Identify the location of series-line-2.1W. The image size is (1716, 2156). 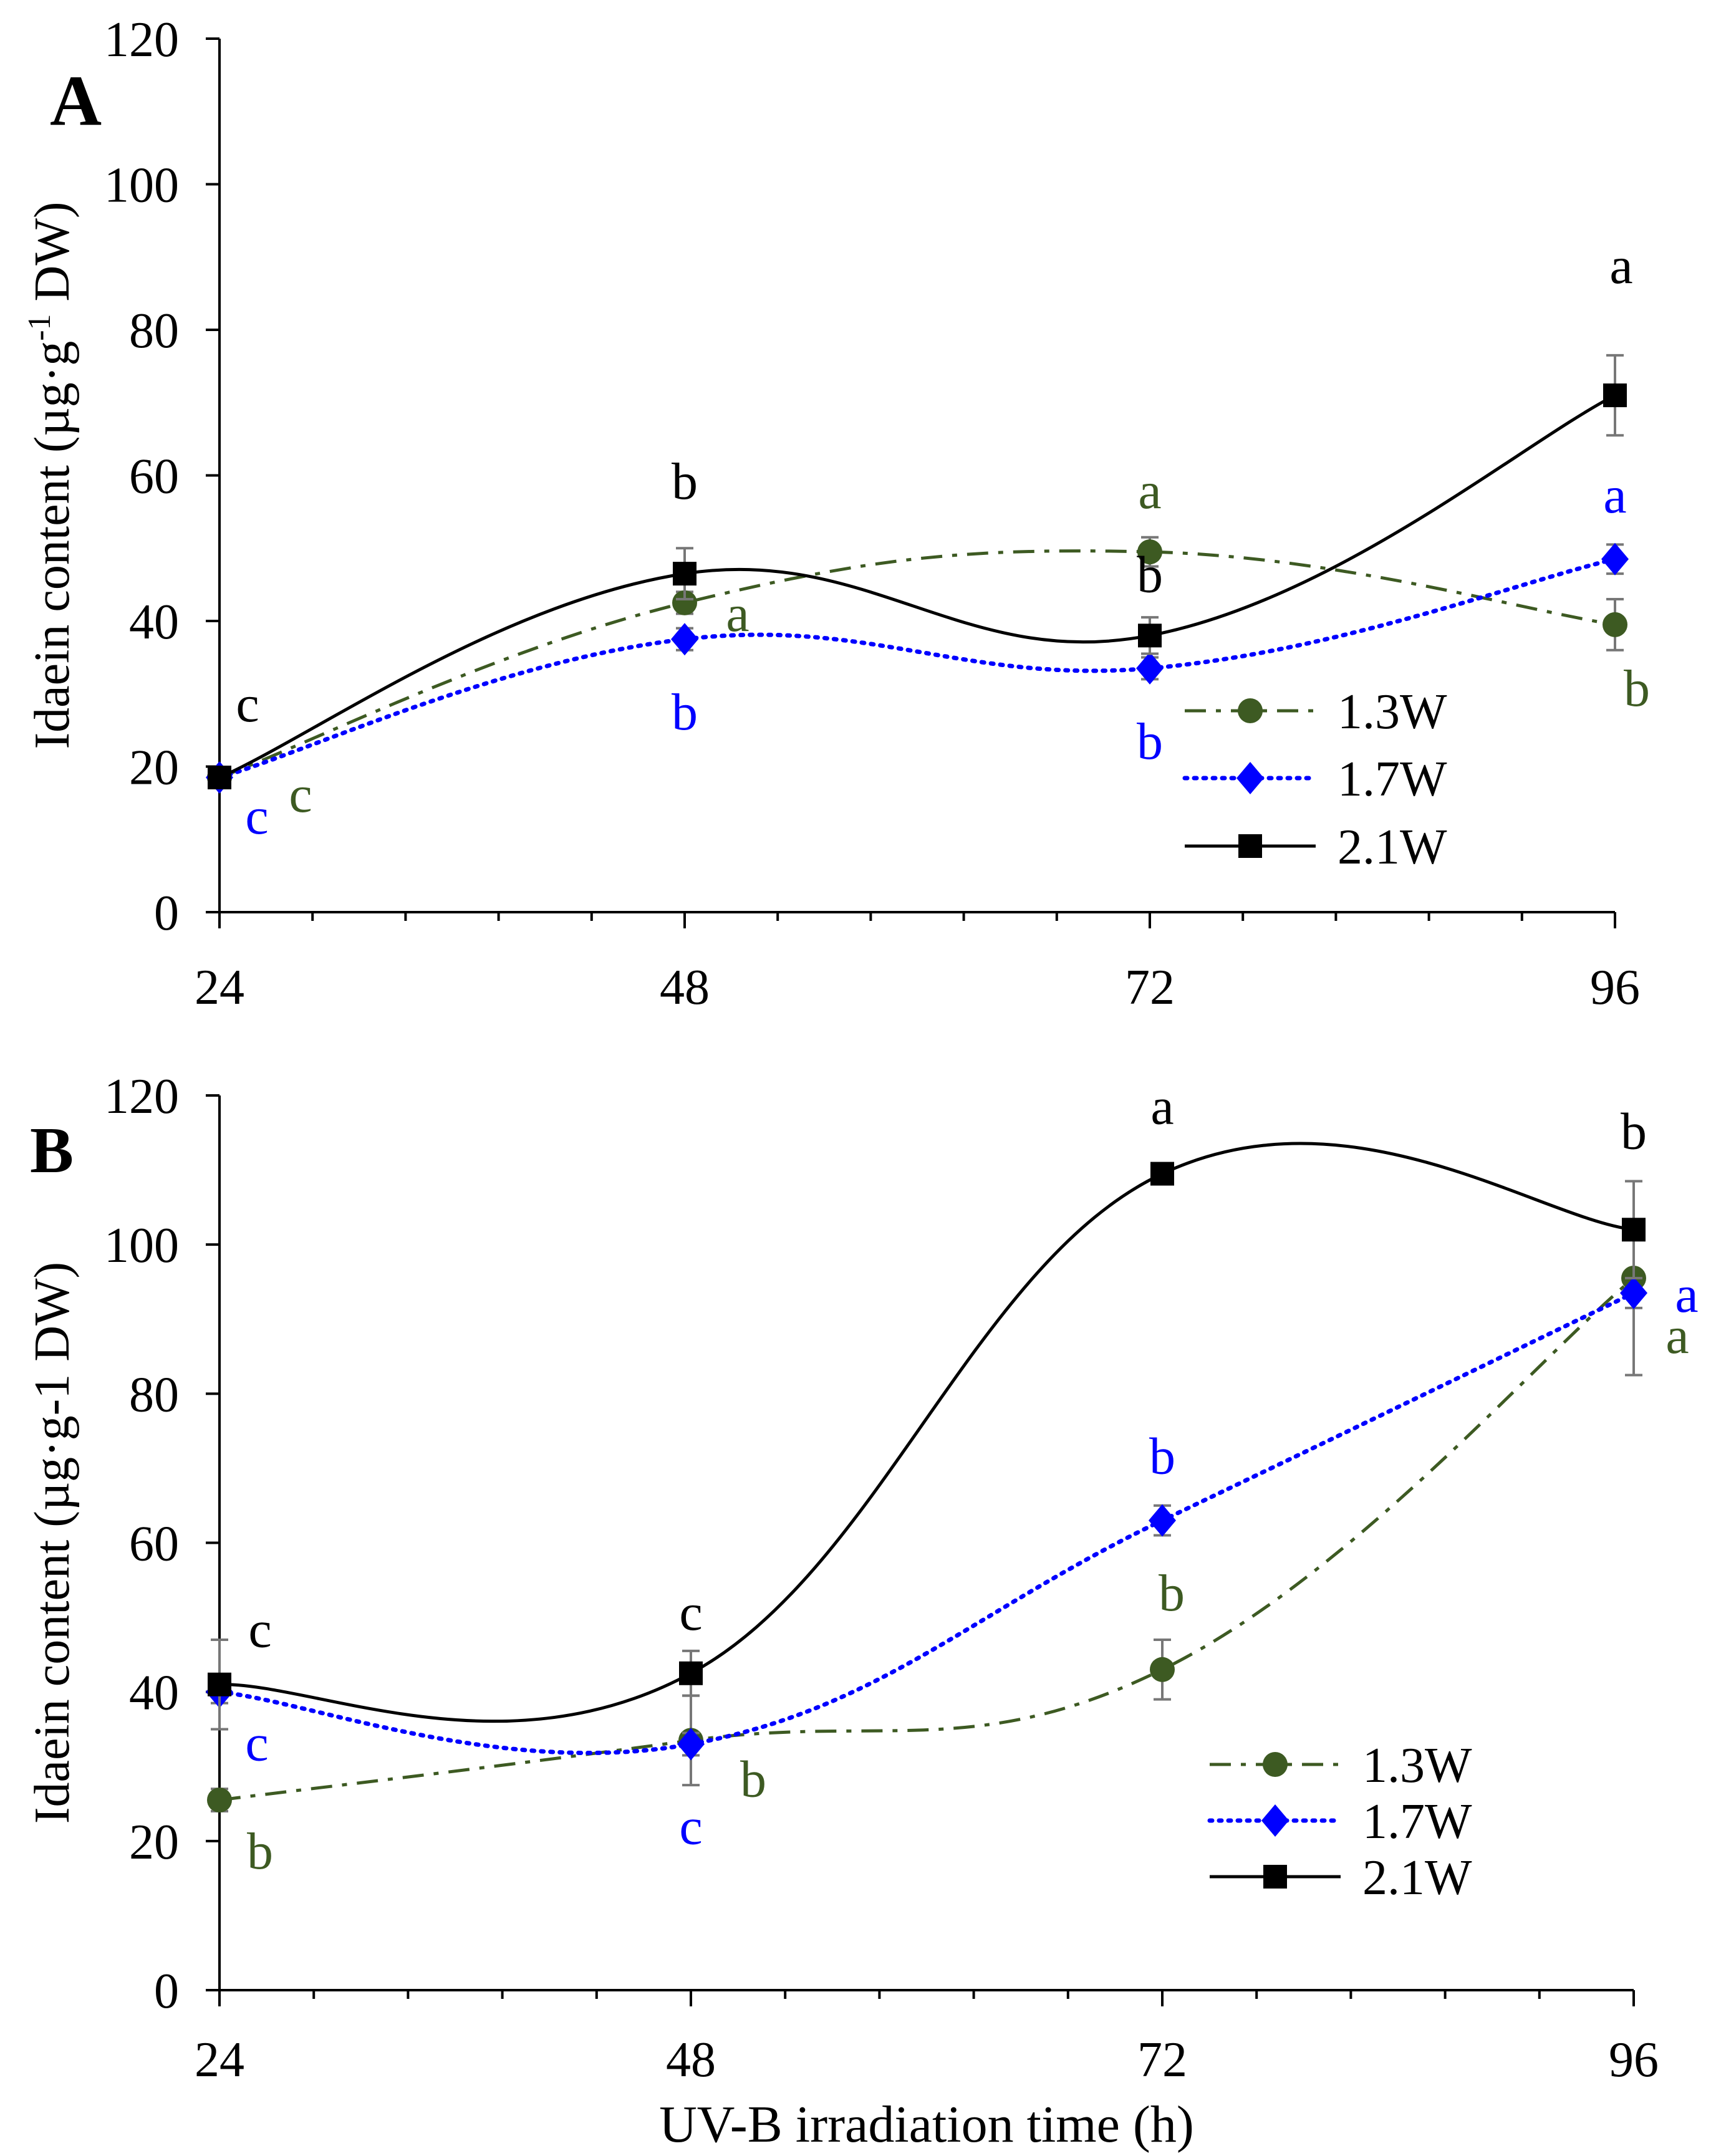
(917, 586).